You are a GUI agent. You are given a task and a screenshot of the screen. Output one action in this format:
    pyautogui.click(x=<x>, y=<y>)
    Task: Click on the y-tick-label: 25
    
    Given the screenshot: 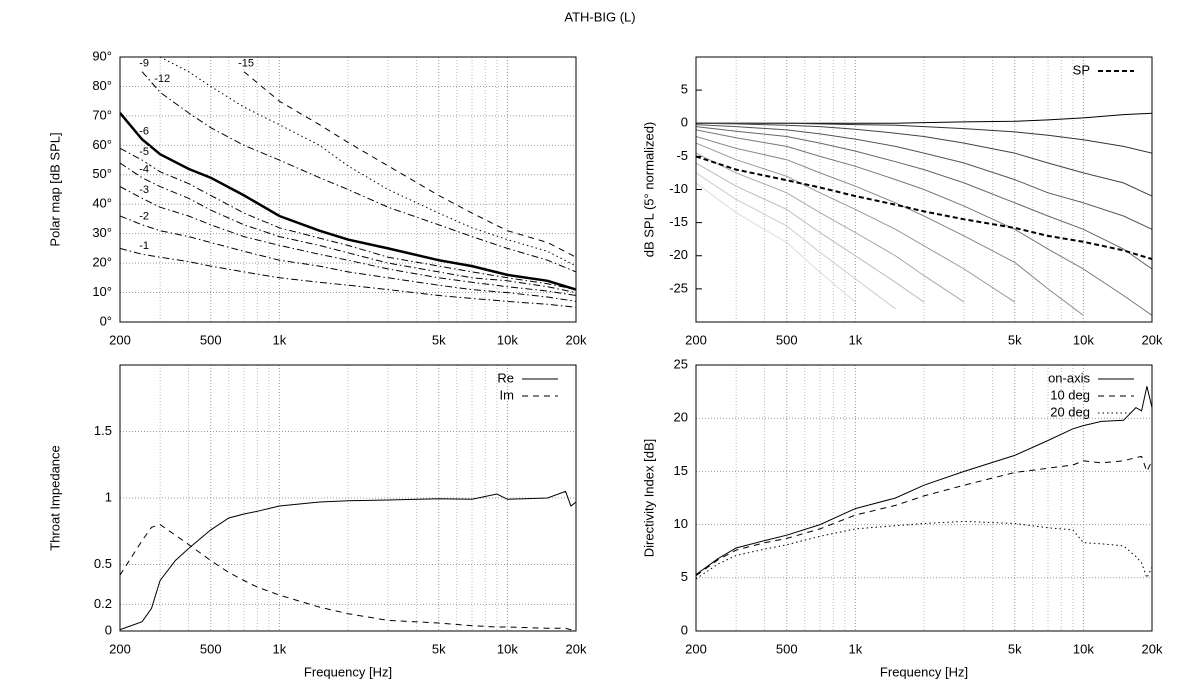 What is the action you would take?
    pyautogui.click(x=681, y=363)
    